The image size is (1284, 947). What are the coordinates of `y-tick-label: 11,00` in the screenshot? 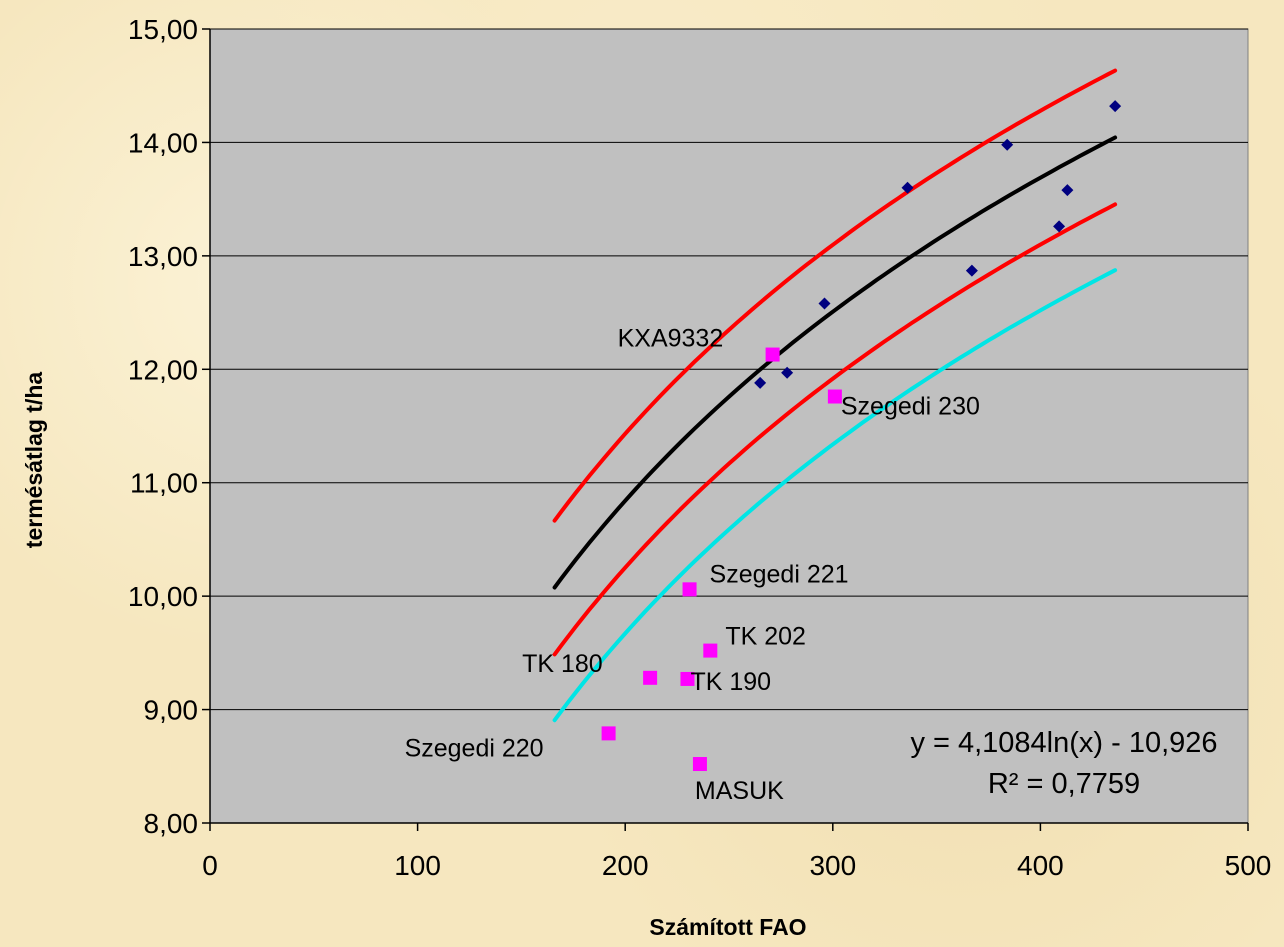 It's located at (164, 483).